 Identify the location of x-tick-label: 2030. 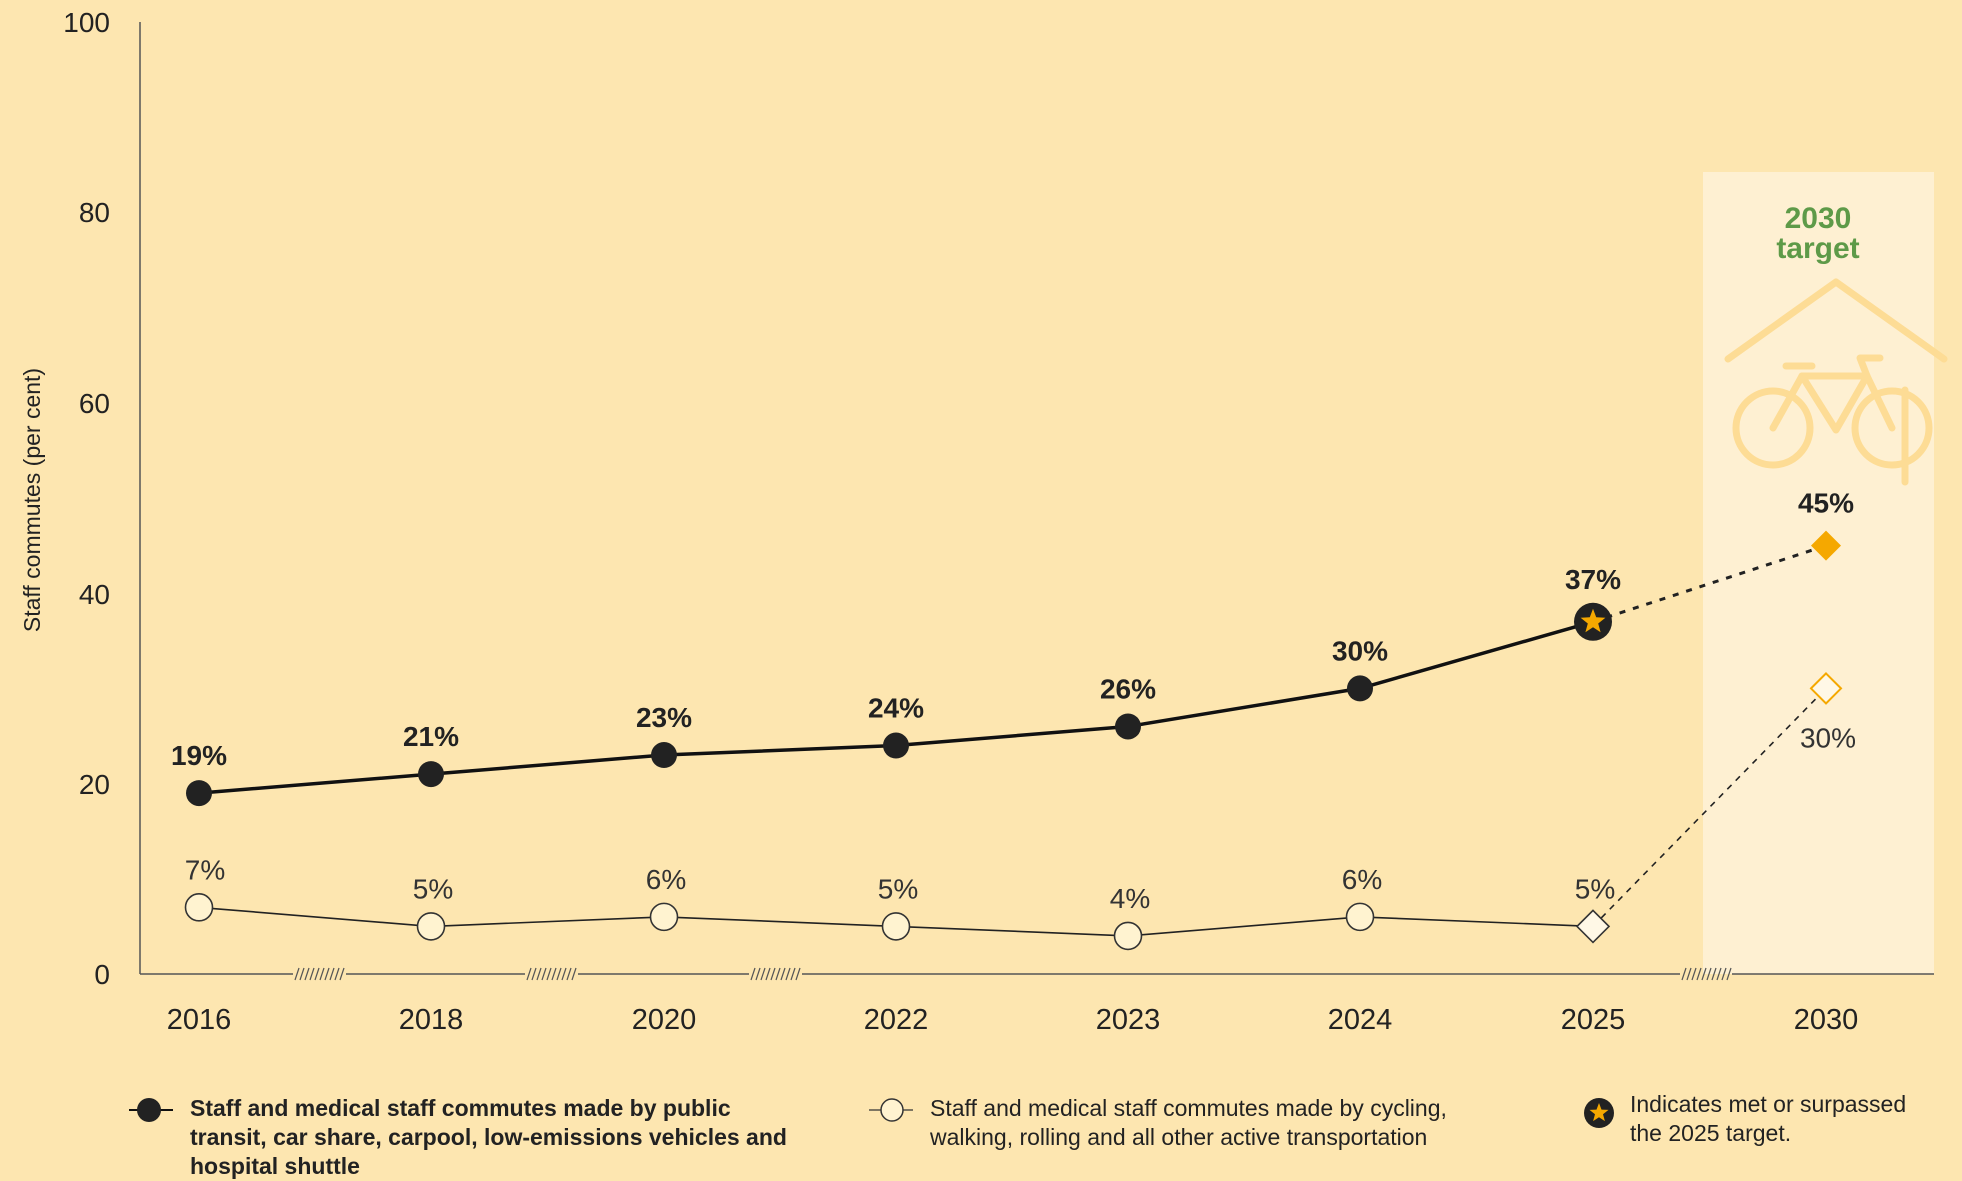
(1826, 1020).